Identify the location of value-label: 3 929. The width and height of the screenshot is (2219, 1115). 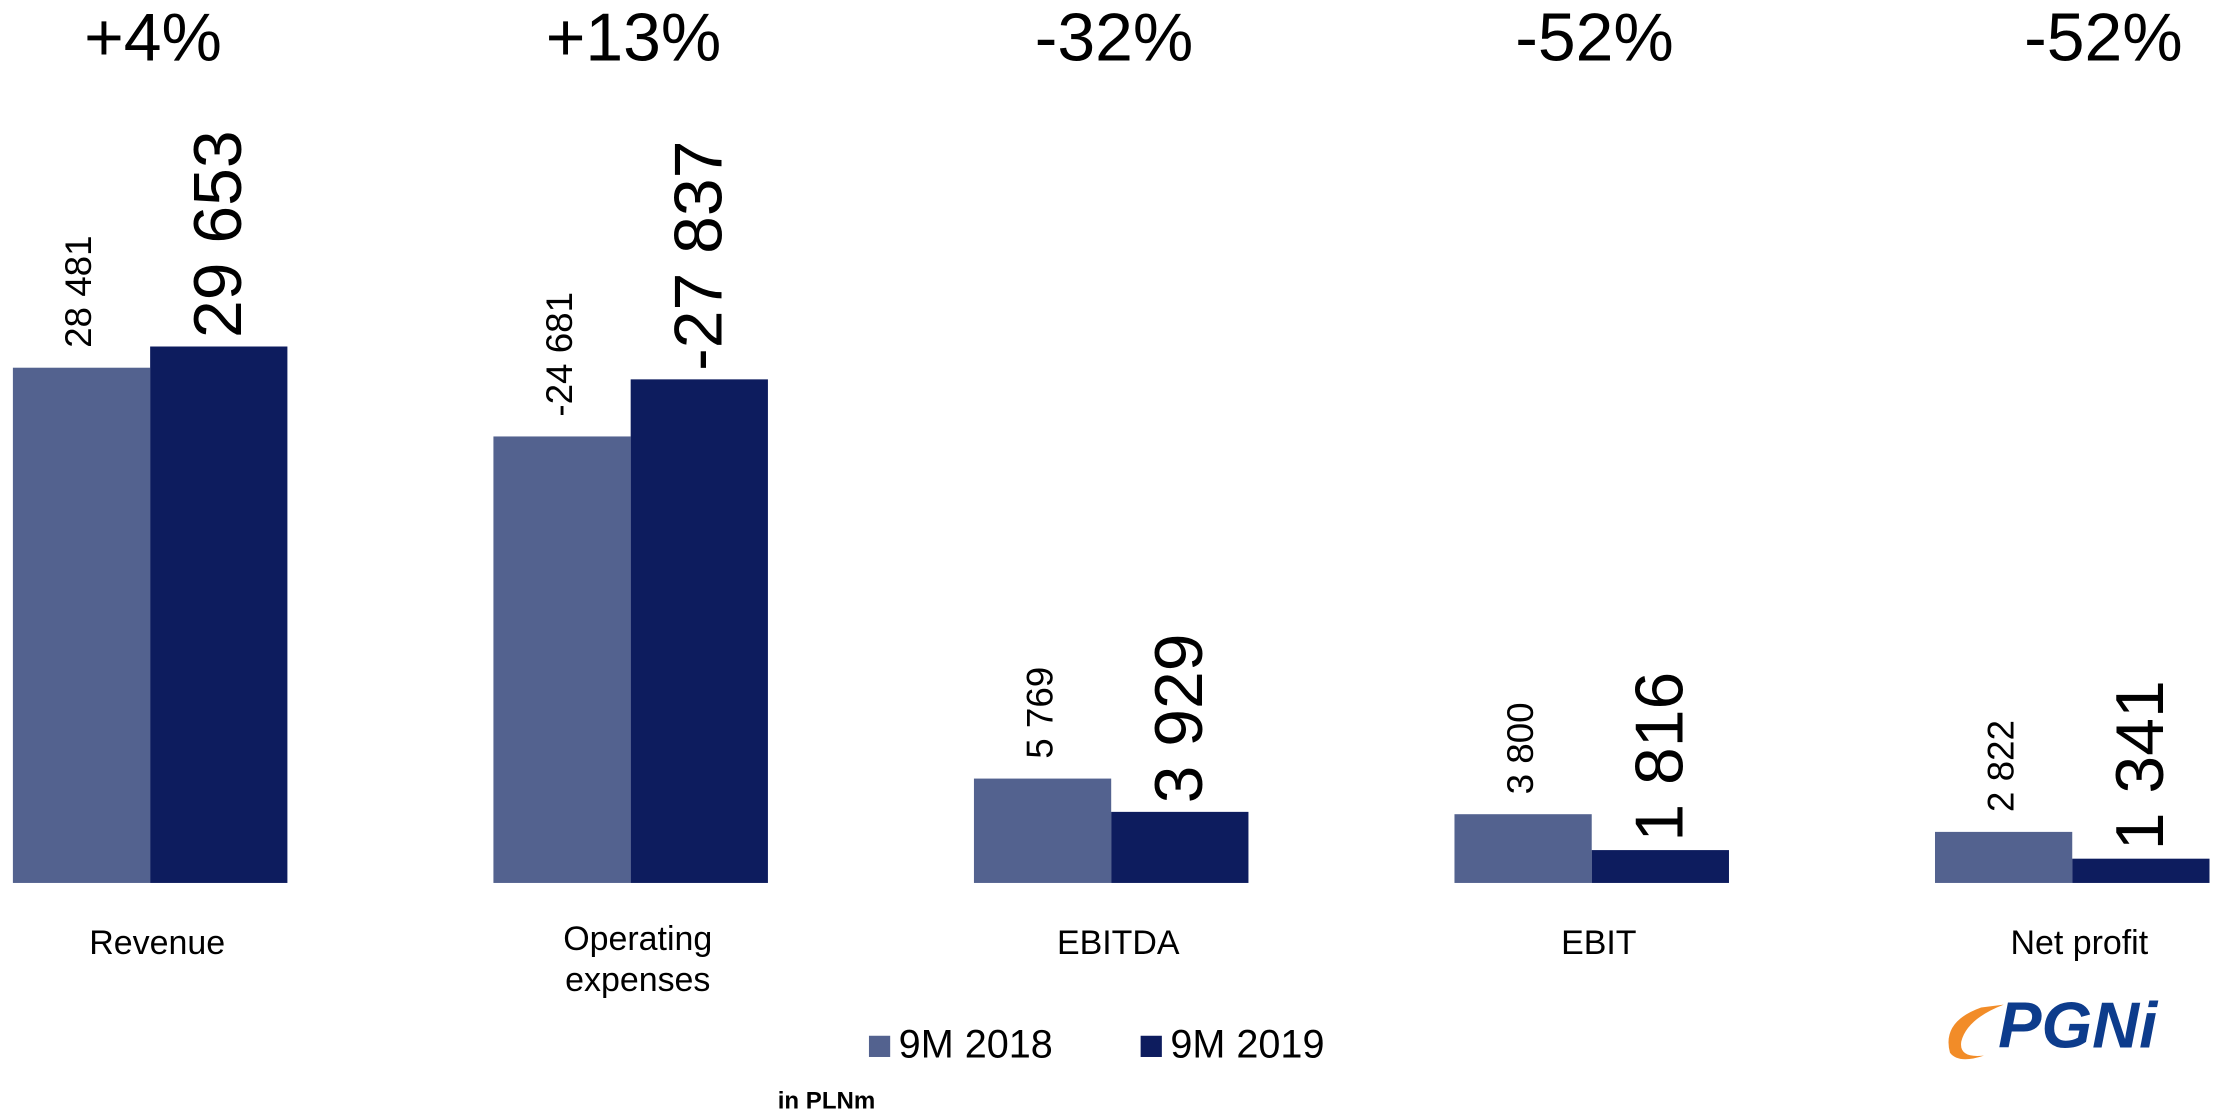
(1179, 718).